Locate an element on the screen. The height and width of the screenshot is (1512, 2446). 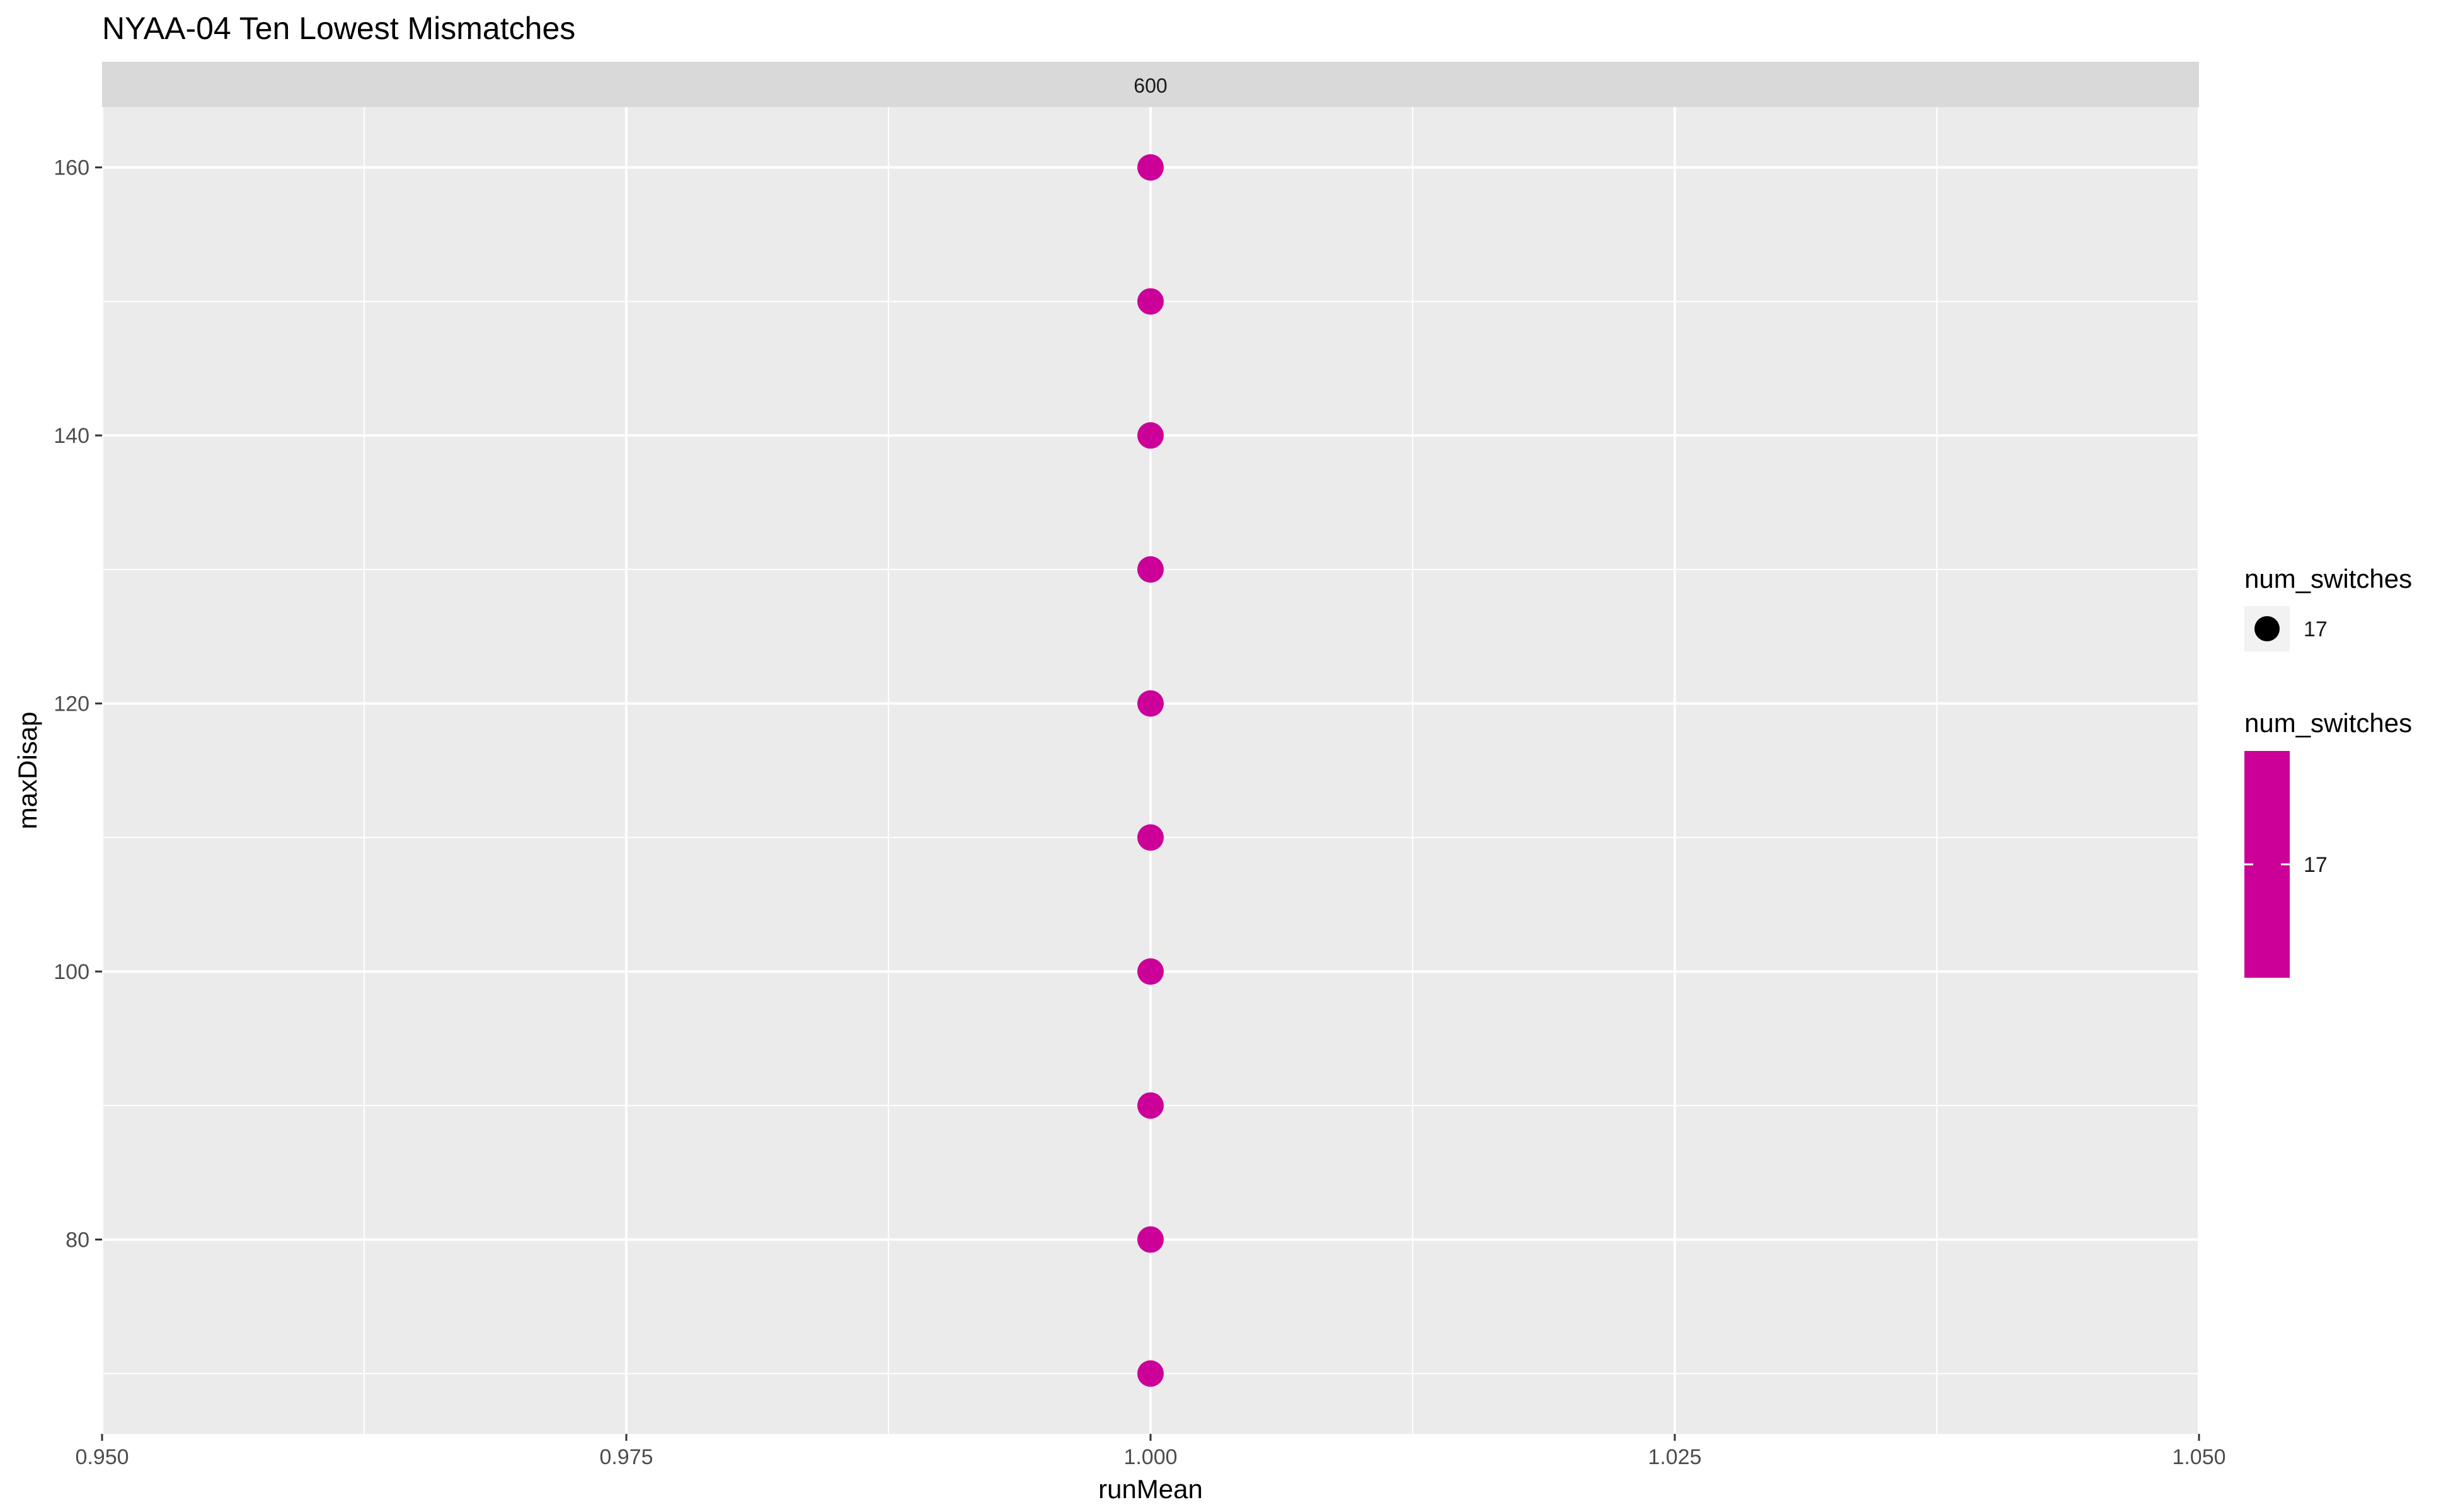
x-tick-label: 0.975 is located at coordinates (626, 1457).